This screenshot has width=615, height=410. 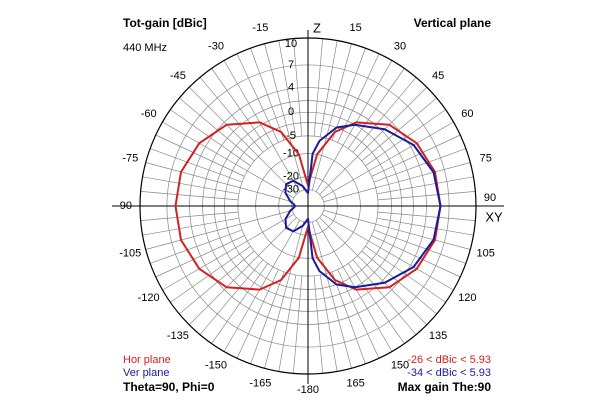 What do you see at coordinates (317, 27) in the screenshot?
I see `angle-label: Z` at bounding box center [317, 27].